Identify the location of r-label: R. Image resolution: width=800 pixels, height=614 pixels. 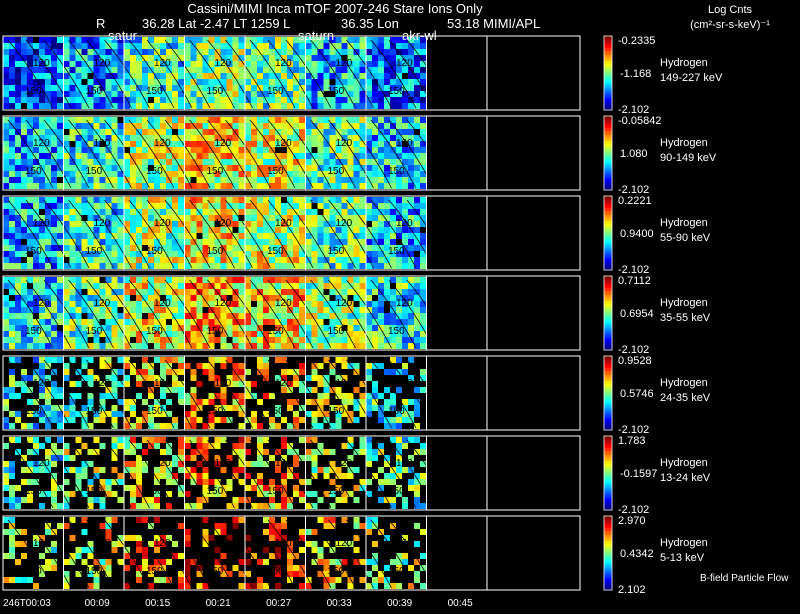
(100, 23).